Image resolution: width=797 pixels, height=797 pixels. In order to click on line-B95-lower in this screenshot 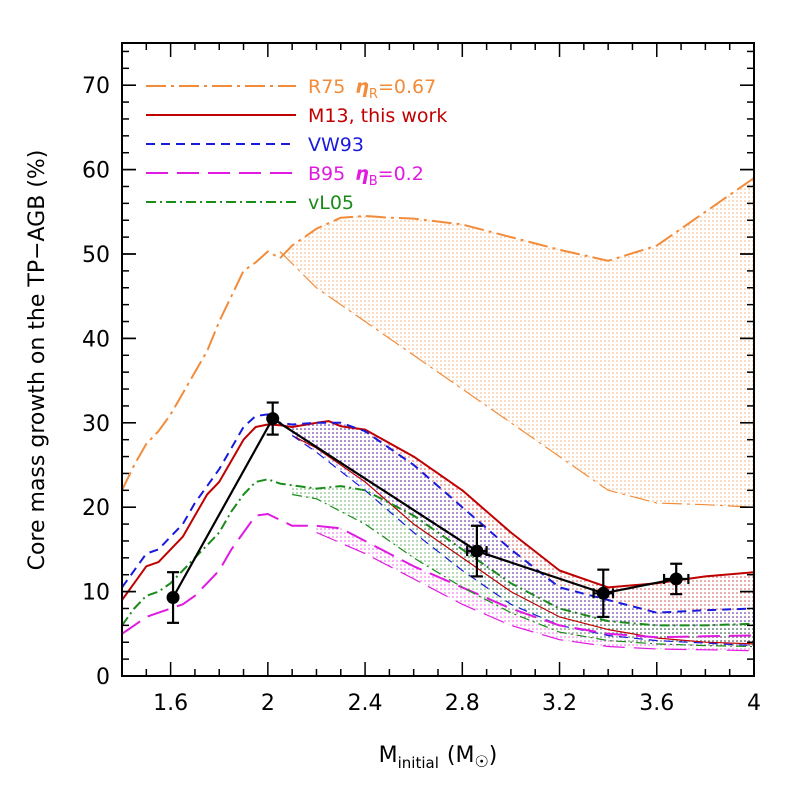, I will do `click(535, 591)`.